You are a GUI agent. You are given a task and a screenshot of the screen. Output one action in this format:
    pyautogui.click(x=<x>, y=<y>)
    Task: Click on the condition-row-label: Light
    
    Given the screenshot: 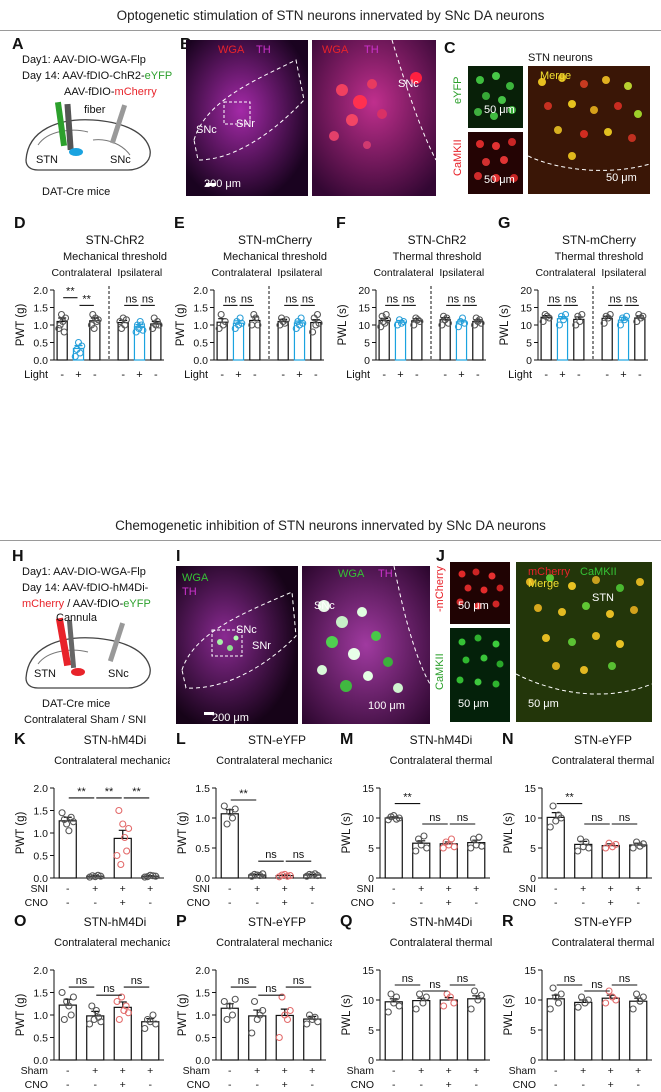 What is the action you would take?
    pyautogui.click(x=358, y=375)
    